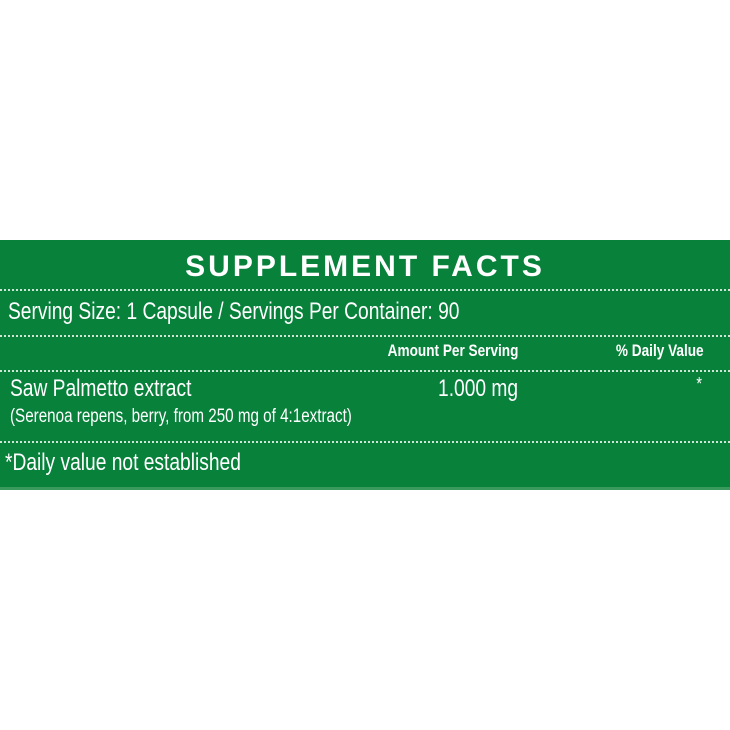 The width and height of the screenshot is (730, 730). I want to click on footnote: *Daily value not established, so click(123, 462).